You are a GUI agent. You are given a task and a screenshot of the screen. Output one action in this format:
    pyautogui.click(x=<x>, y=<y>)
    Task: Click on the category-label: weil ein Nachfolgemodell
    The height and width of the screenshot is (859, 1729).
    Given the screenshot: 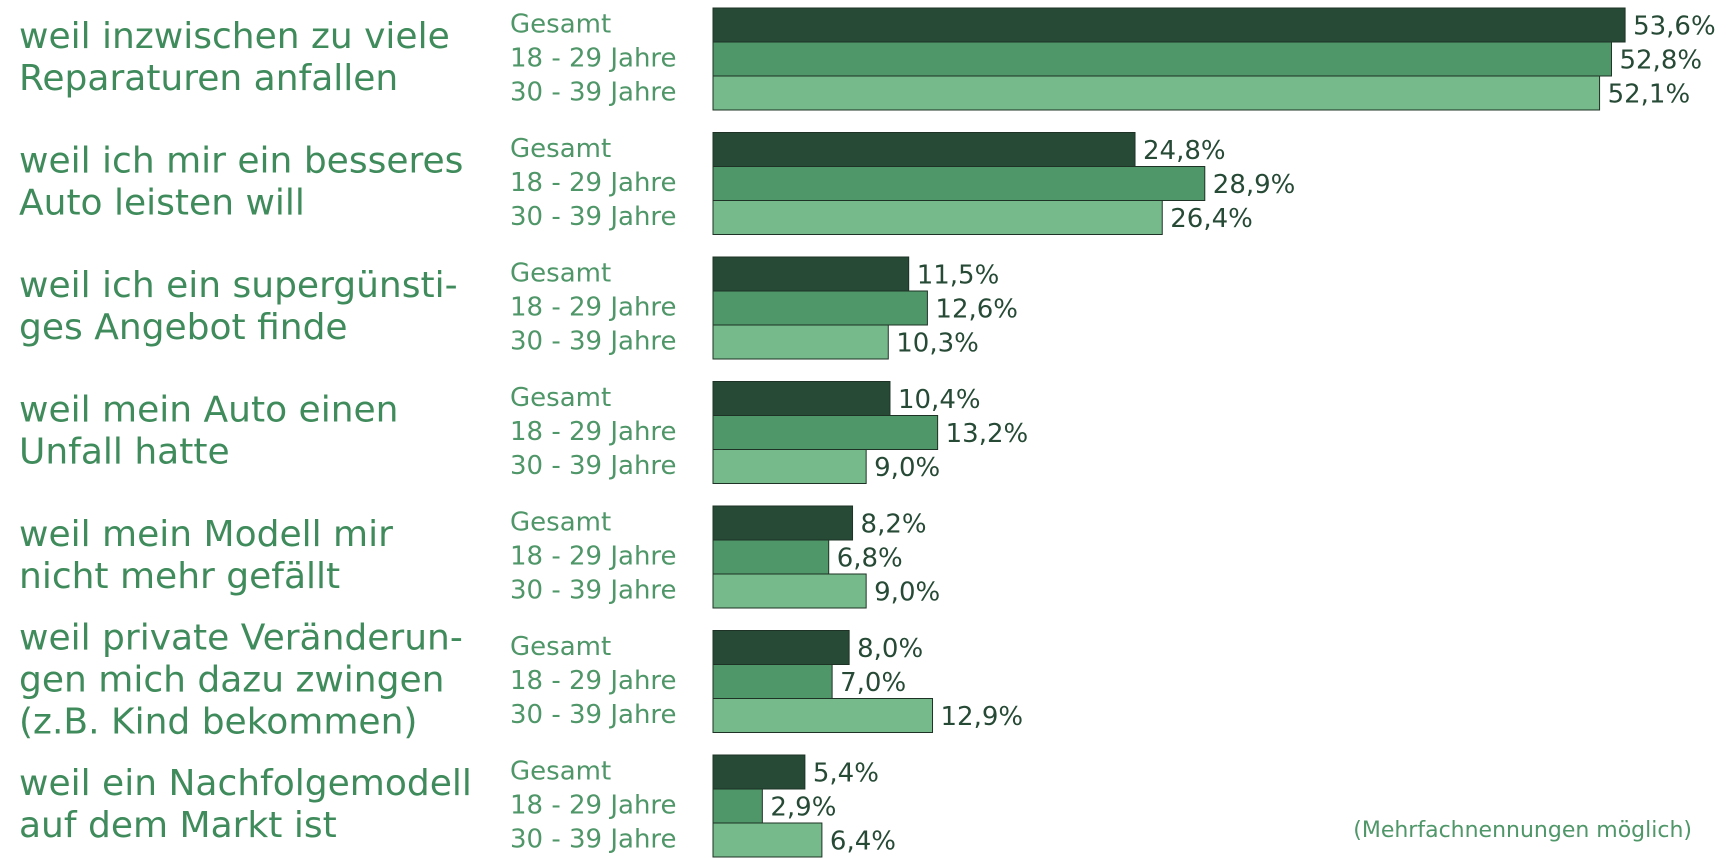 What is the action you would take?
    pyautogui.click(x=245, y=783)
    